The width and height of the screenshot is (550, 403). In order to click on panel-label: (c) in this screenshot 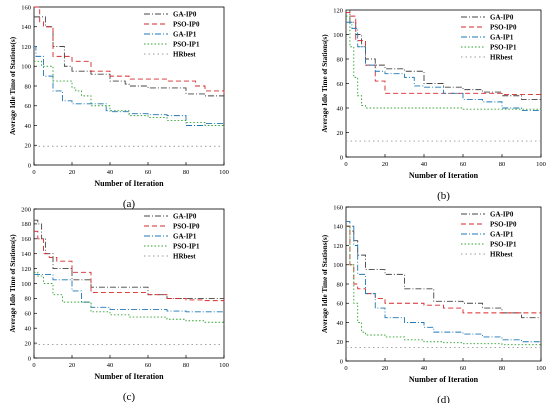, I will do `click(129, 397)`.